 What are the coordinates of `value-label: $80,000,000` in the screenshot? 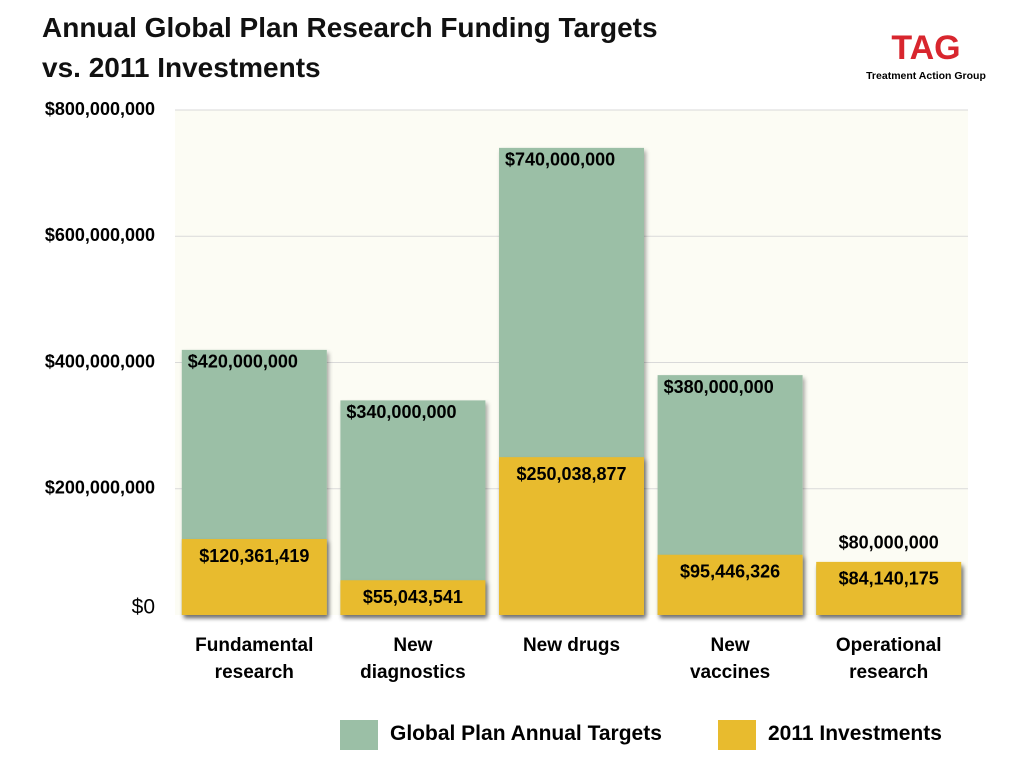 It's located at (889, 543).